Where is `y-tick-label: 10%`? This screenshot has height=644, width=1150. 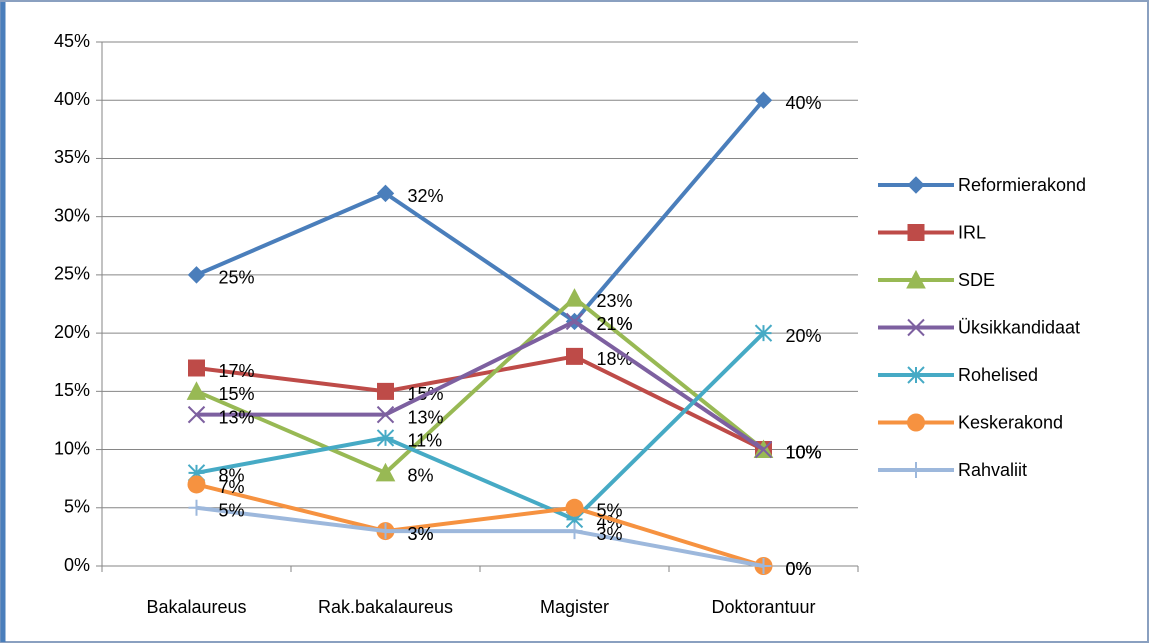 y-tick-label: 10% is located at coordinates (72, 448).